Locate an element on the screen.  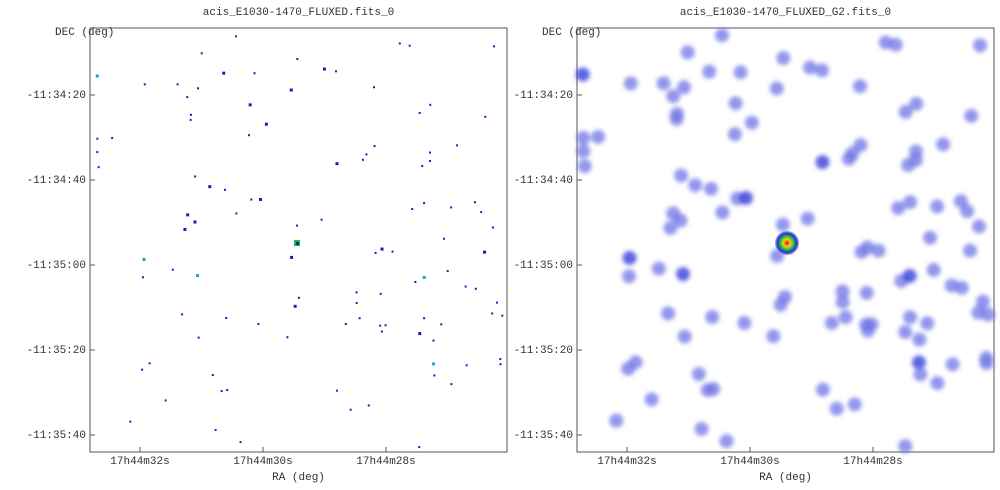
panel-title: acis_E1030-1470_FLUXED_G2.fits_0 is located at coordinates (785, 13).